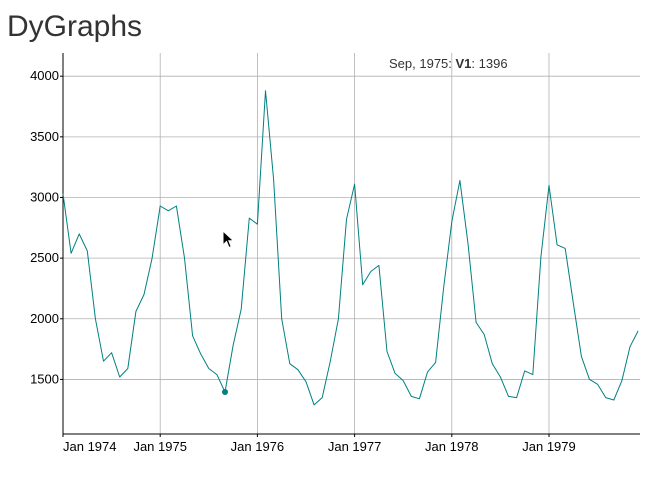  I want to click on legend-series-name: V1, so click(463, 63).